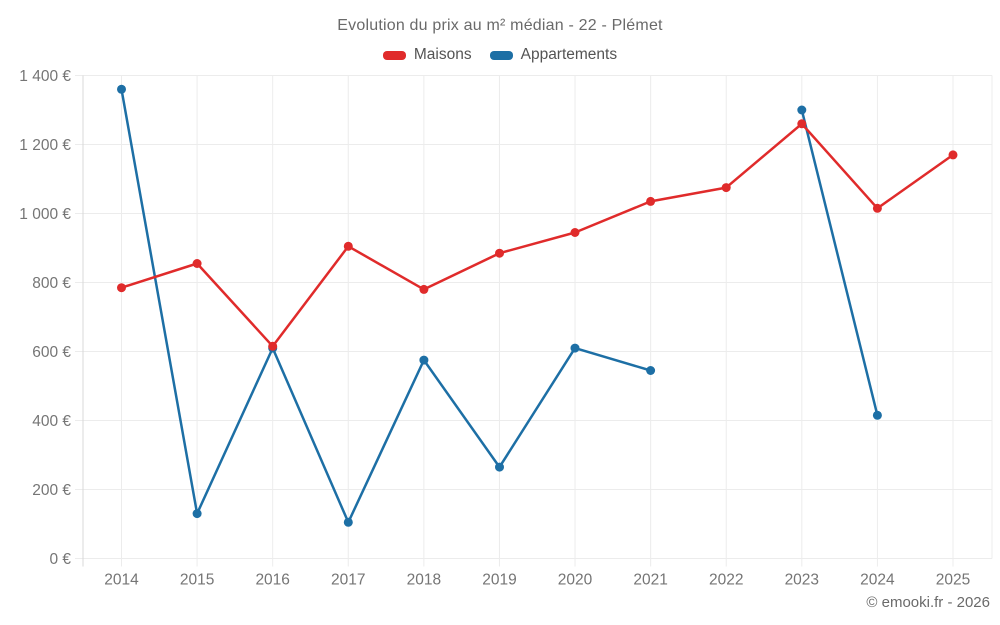  I want to click on chart-legend: Maisons Appartements, so click(500, 55).